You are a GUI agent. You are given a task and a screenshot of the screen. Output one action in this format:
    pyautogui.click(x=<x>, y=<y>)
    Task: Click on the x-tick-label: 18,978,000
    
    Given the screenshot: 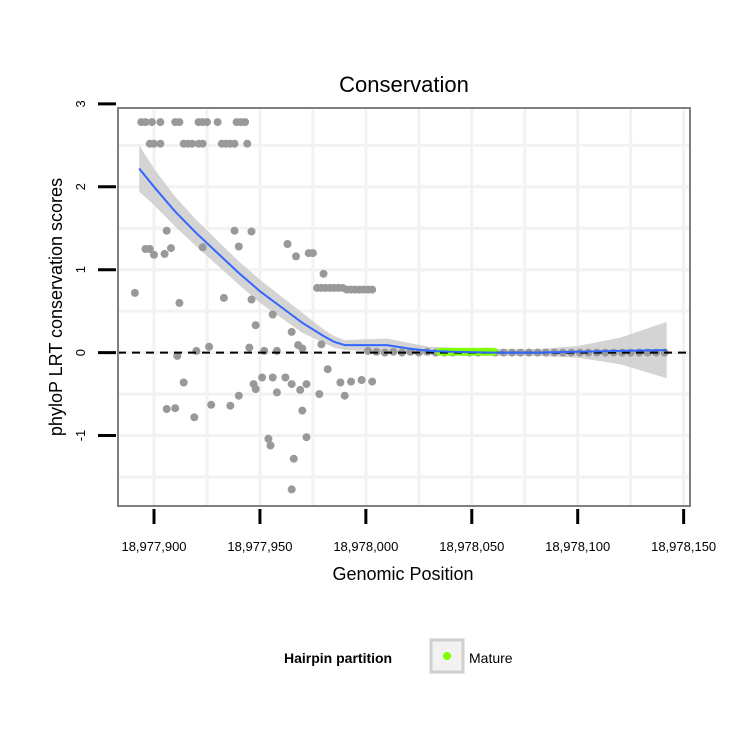 What is the action you would take?
    pyautogui.click(x=365, y=546)
    